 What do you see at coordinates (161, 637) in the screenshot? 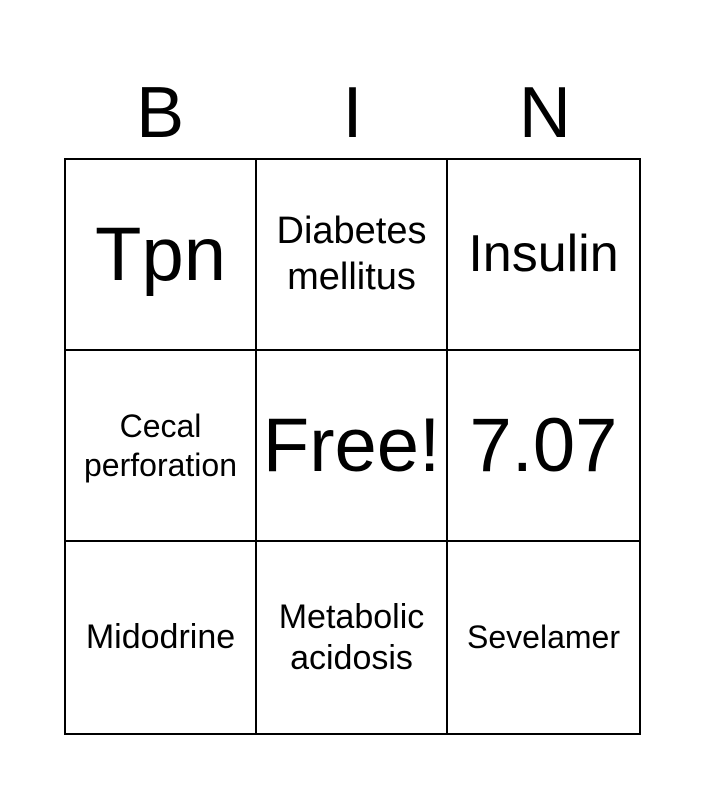
I see `bingo-cell: Midodrine` at bounding box center [161, 637].